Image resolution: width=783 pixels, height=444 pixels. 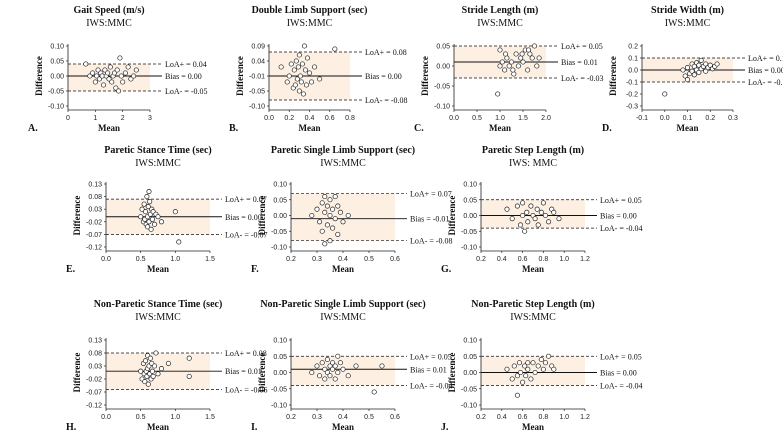 What do you see at coordinates (621, 356) in the screenshot?
I see `loa-upper-label: LoA+ = 0.05` at bounding box center [621, 356].